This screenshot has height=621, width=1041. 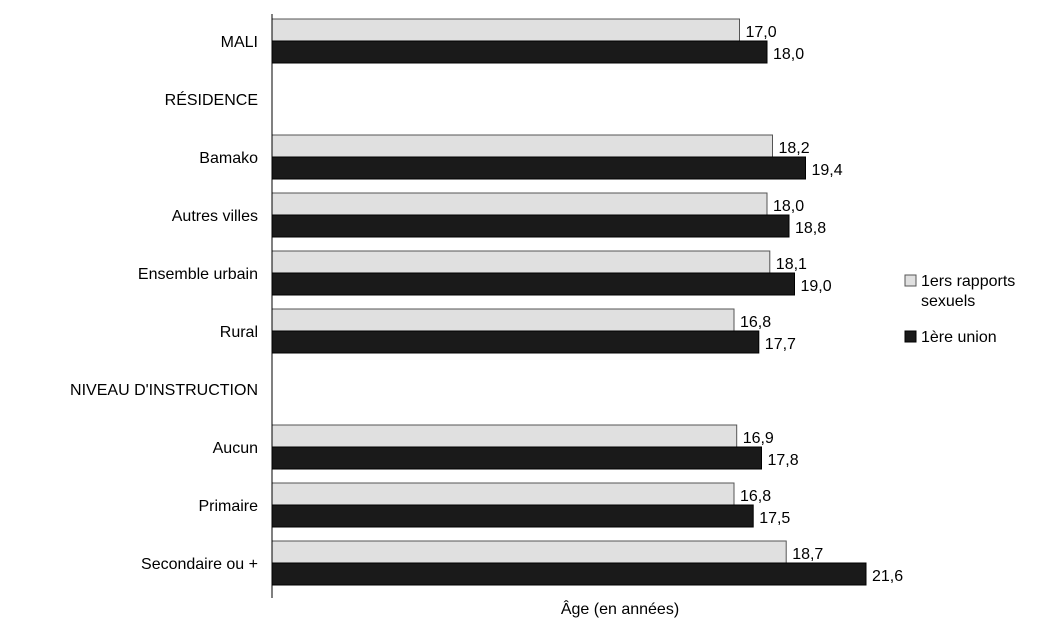 What do you see at coordinates (816, 286) in the screenshot?
I see `value-label: 19,0` at bounding box center [816, 286].